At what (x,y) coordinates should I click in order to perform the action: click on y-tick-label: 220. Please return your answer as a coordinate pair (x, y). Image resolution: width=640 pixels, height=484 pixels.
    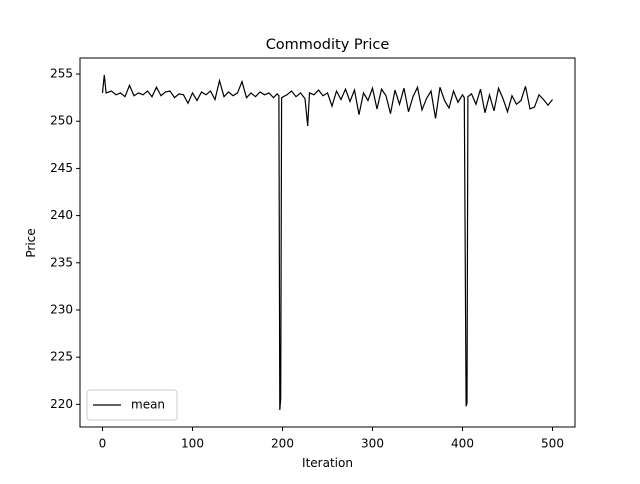
    Looking at the image, I should click on (61, 404).